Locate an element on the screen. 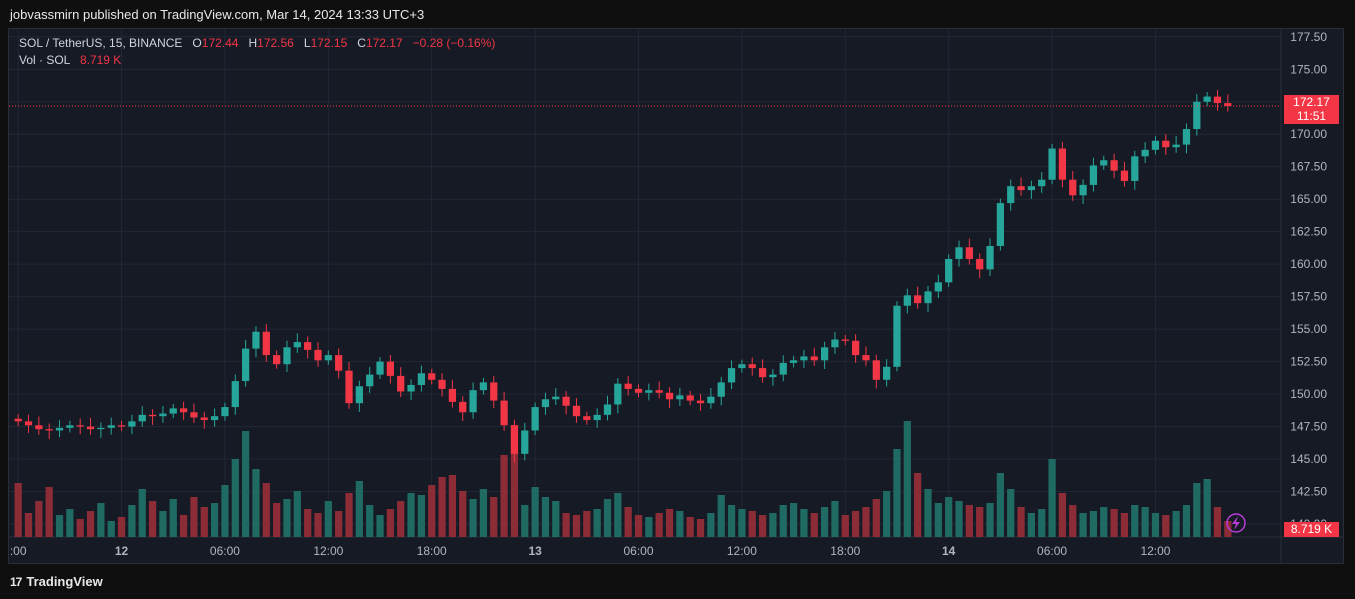 Image resolution: width=1355 pixels, height=599 pixels. last-price-tag: 172.17 11:51 is located at coordinates (1311, 109).